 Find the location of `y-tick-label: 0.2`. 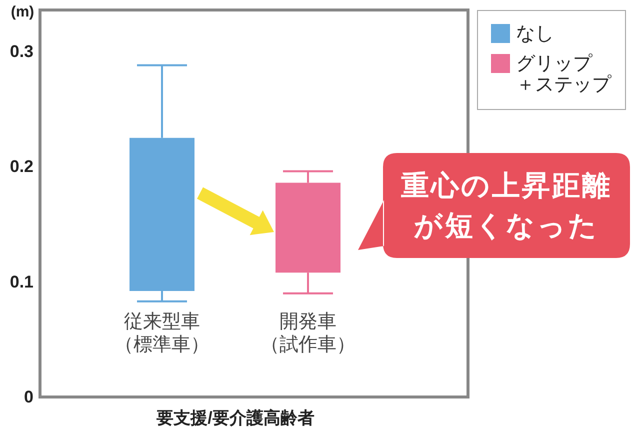

y-tick-label: 0.2 is located at coordinates (22, 166).